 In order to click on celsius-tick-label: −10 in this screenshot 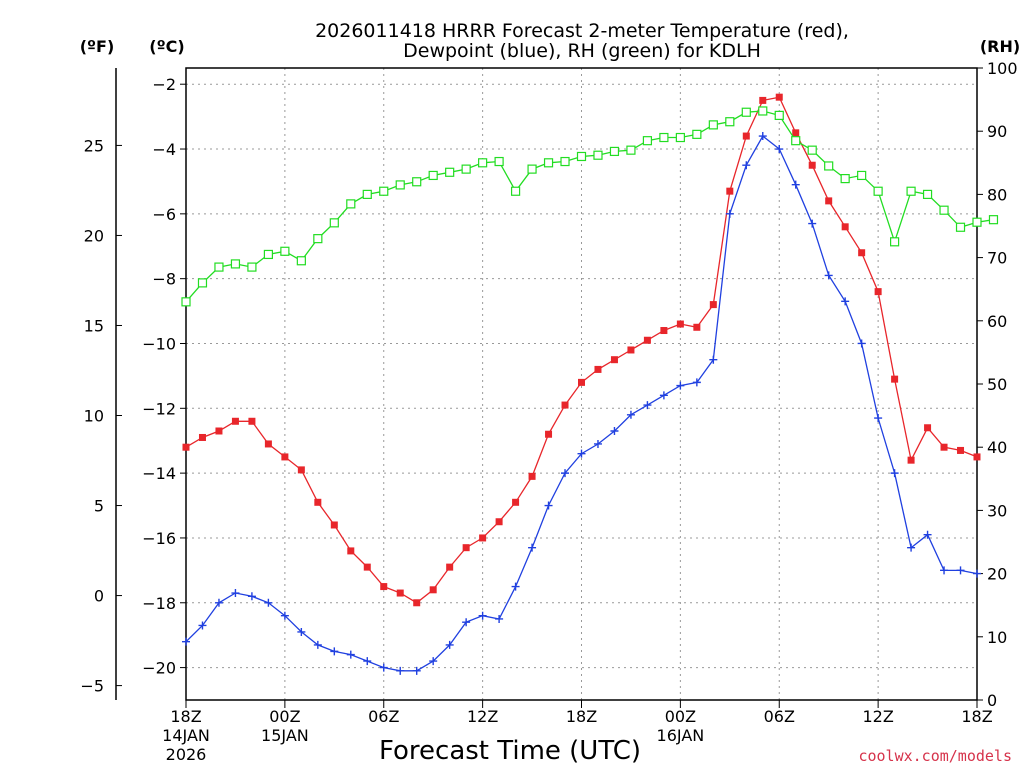, I will do `click(159, 343)`.